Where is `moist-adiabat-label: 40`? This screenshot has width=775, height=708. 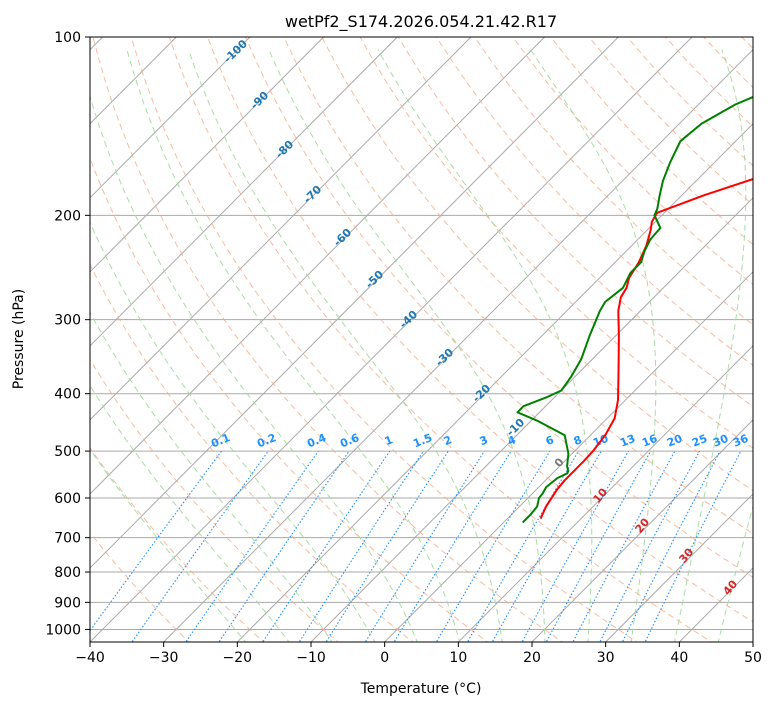
moist-adiabat-label: 40 is located at coordinates (730, 587).